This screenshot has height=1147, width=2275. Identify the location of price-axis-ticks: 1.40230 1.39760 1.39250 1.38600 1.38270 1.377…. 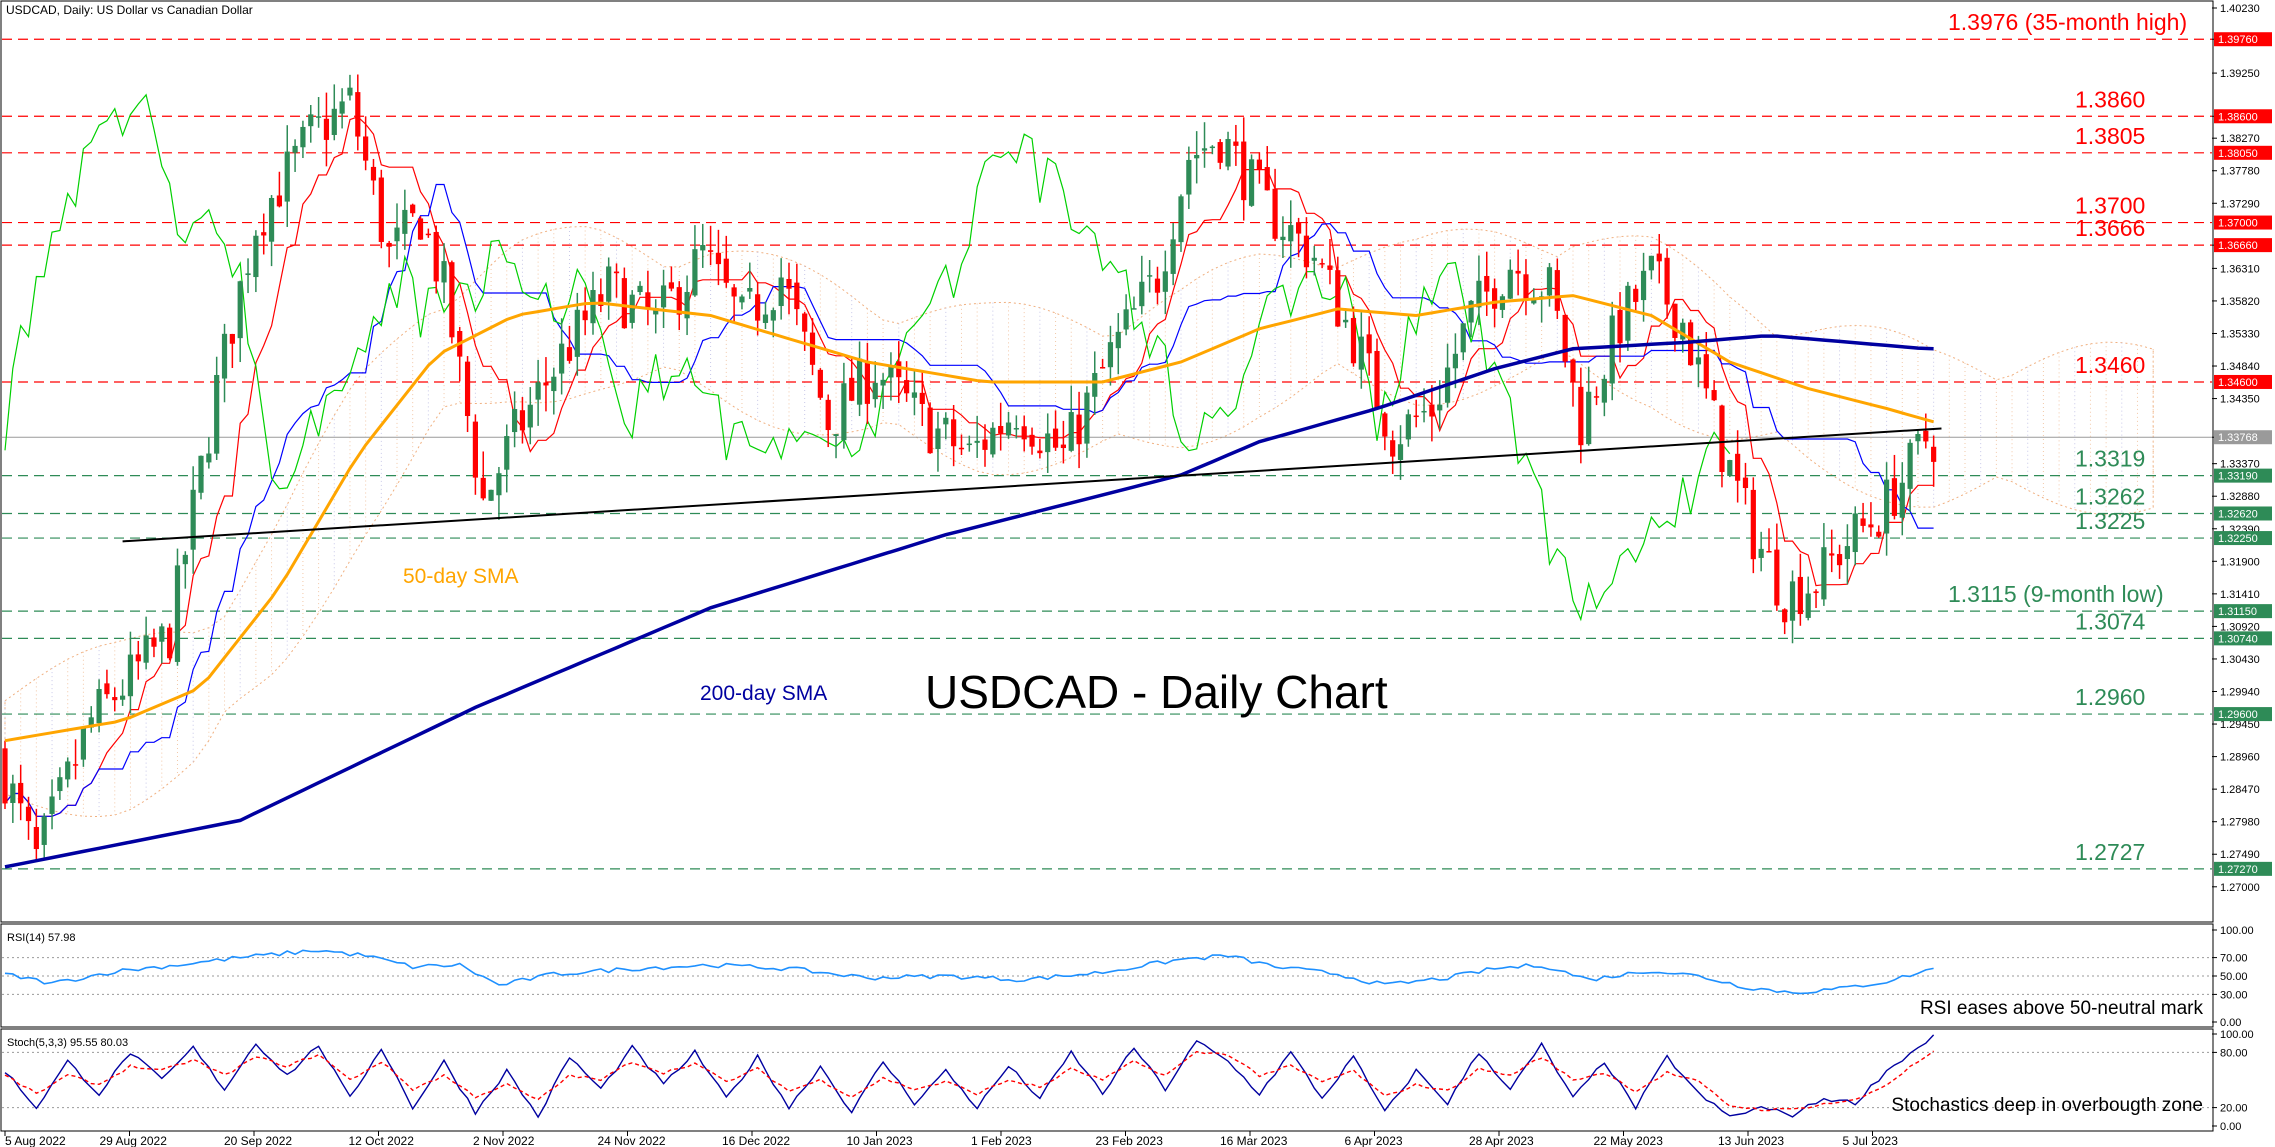
(2236, 448).